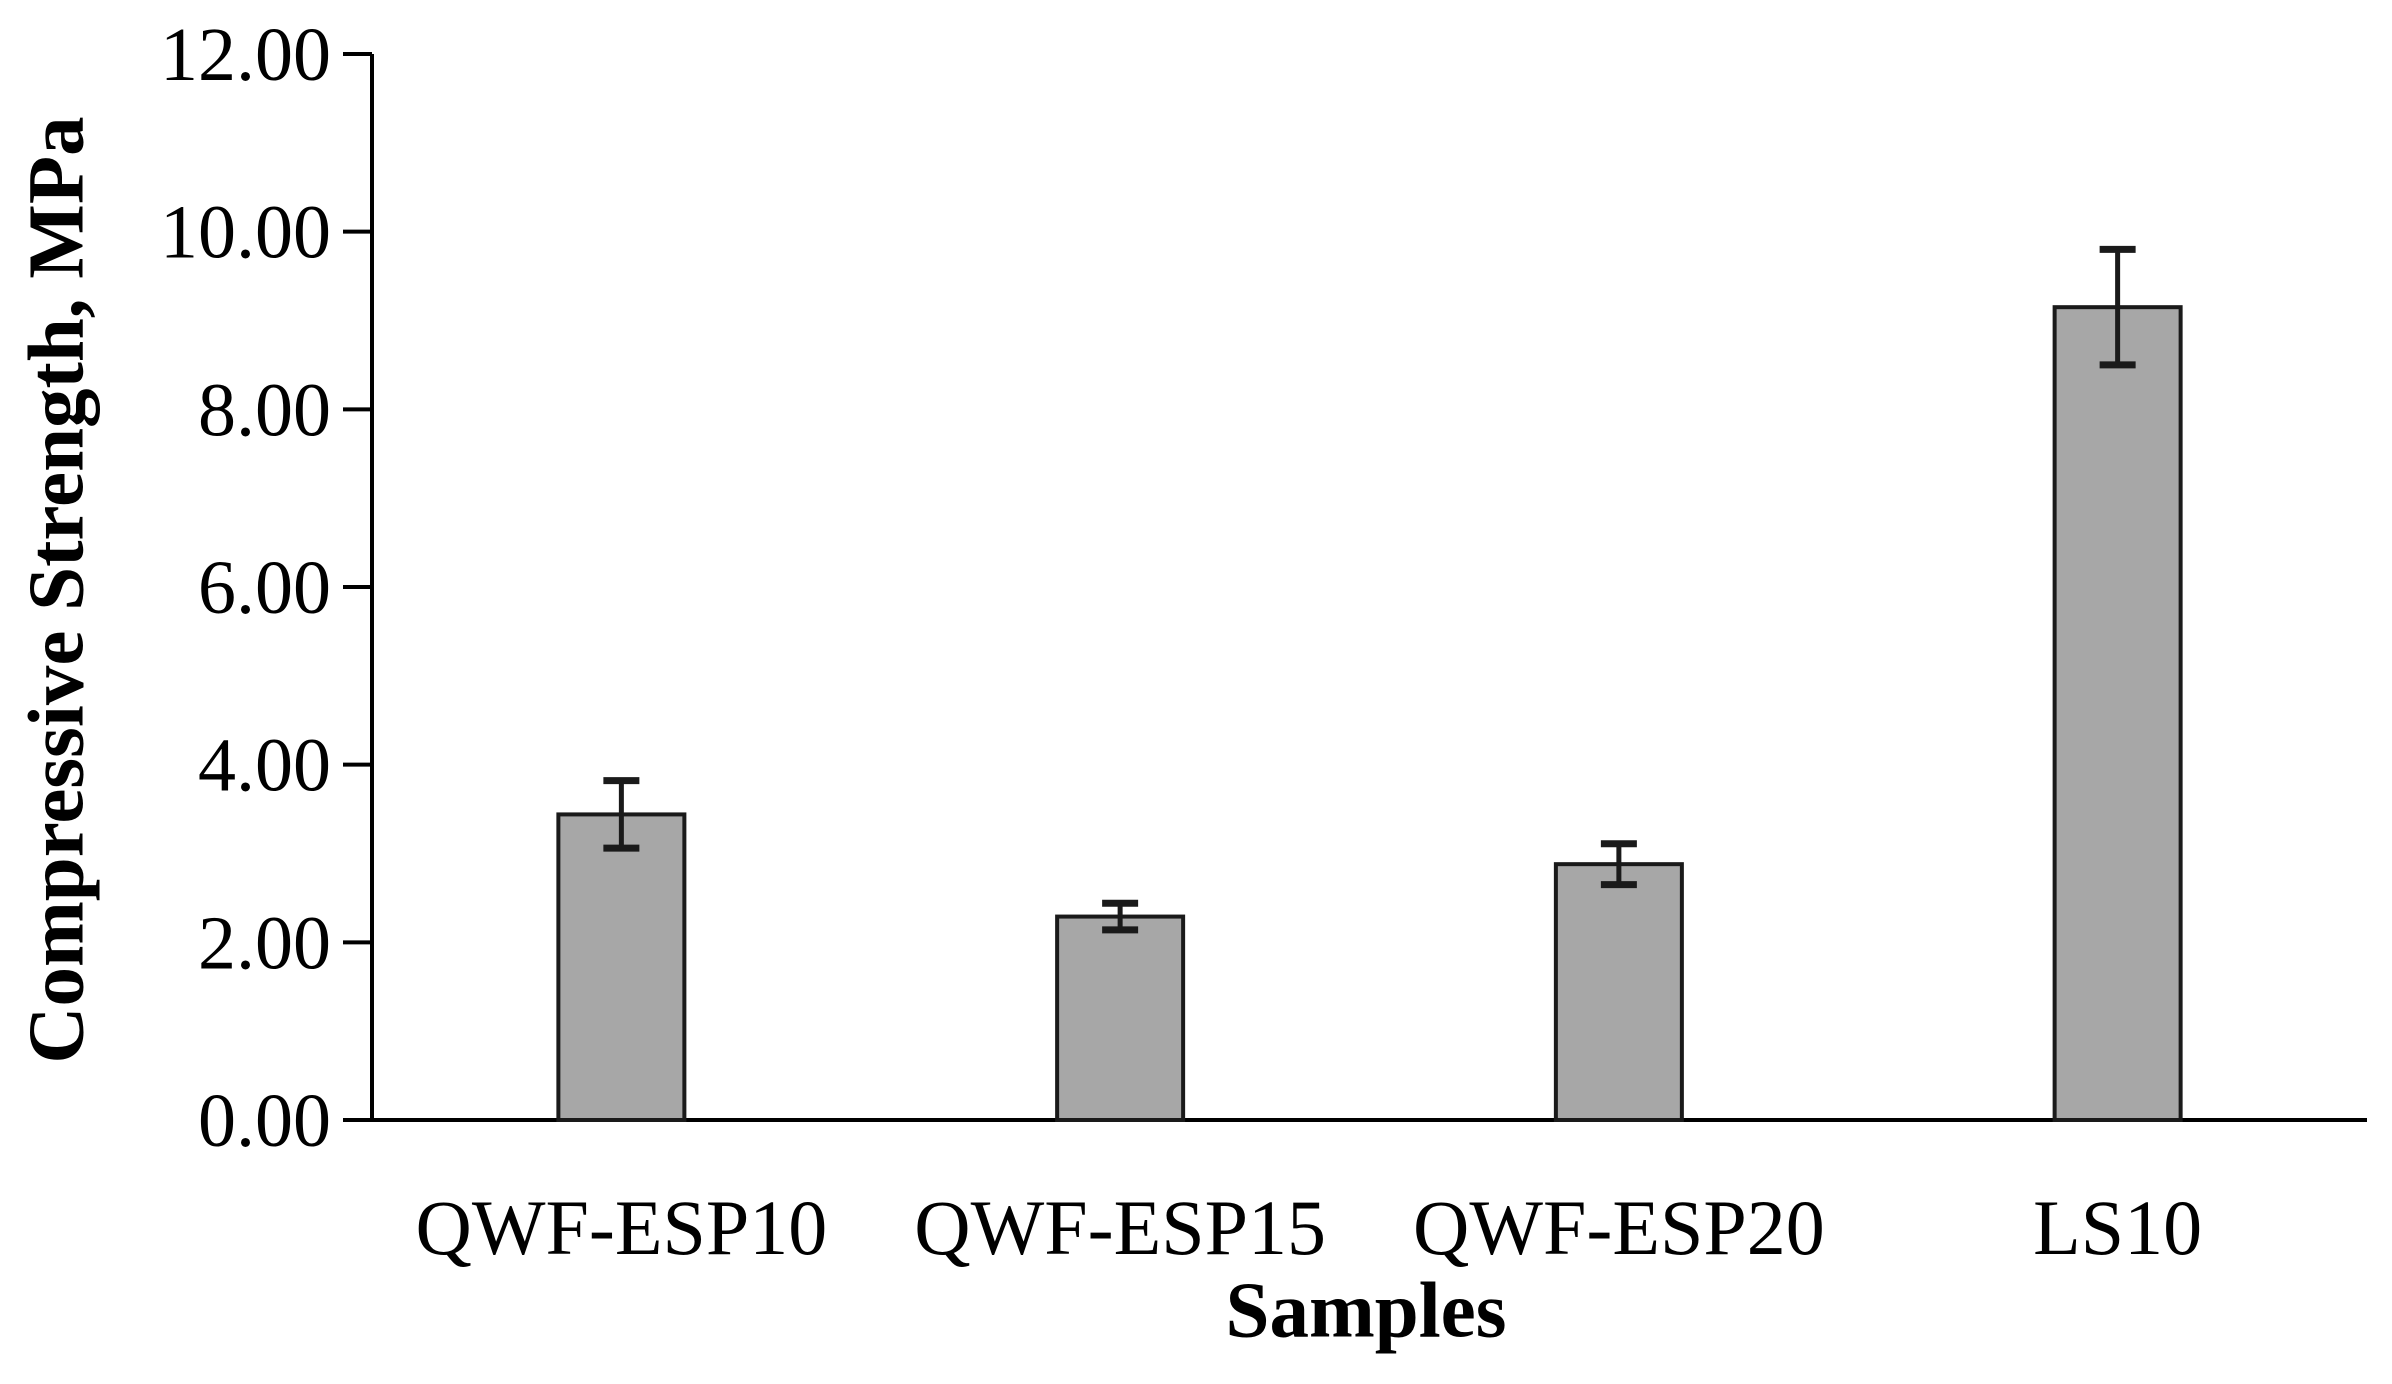  Describe the element at coordinates (1366, 1311) in the screenshot. I see `x-axis-title: Samples` at that location.